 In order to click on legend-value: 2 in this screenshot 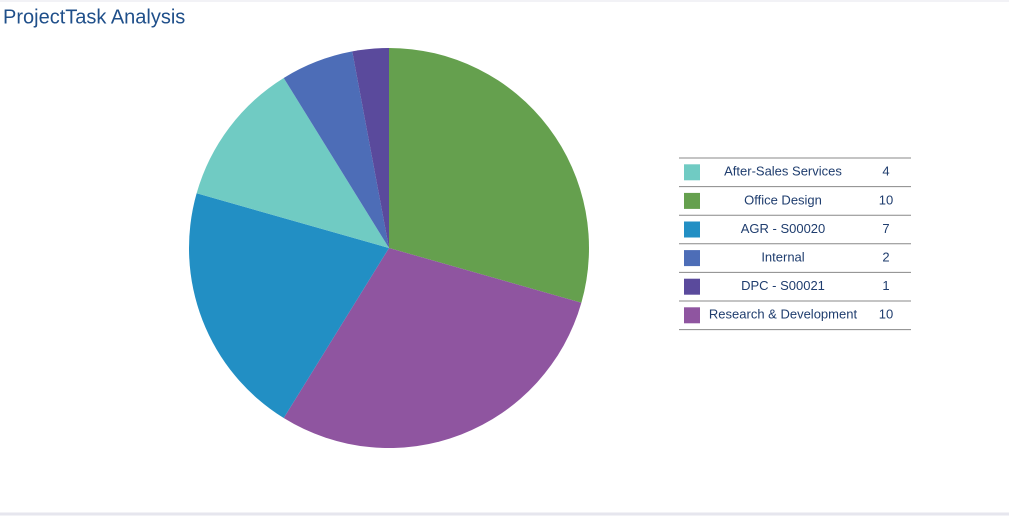, I will do `click(885, 257)`.